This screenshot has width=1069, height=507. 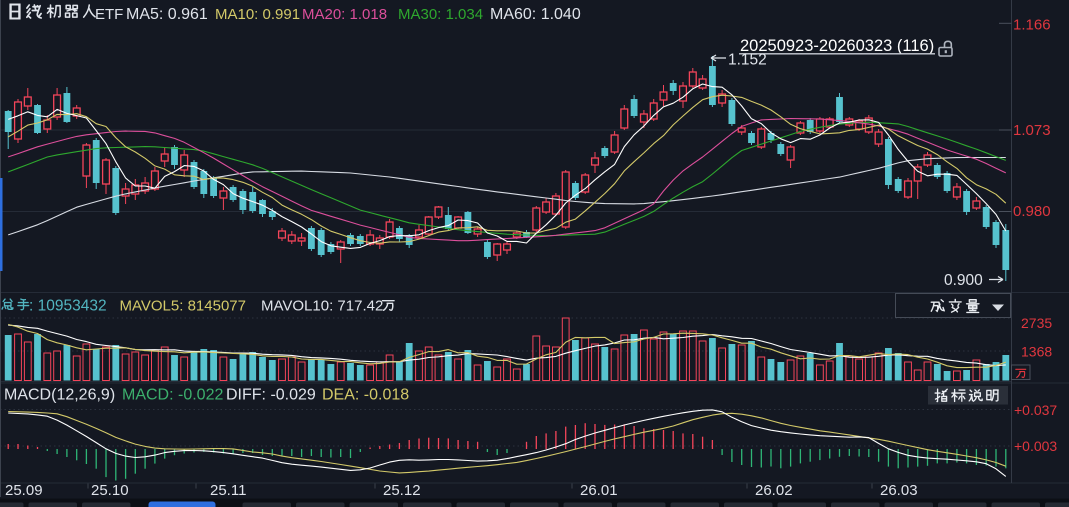 I want to click on svg-text: 20250923-20260323 (116), so click(x=837, y=46).